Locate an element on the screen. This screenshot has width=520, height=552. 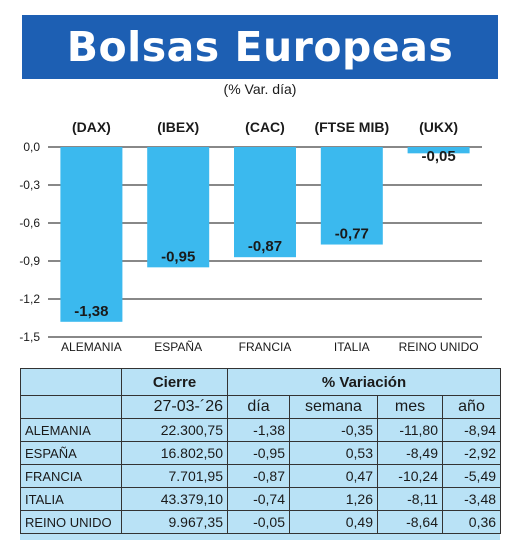
row-semana: 1,26 is located at coordinates (333, 499).